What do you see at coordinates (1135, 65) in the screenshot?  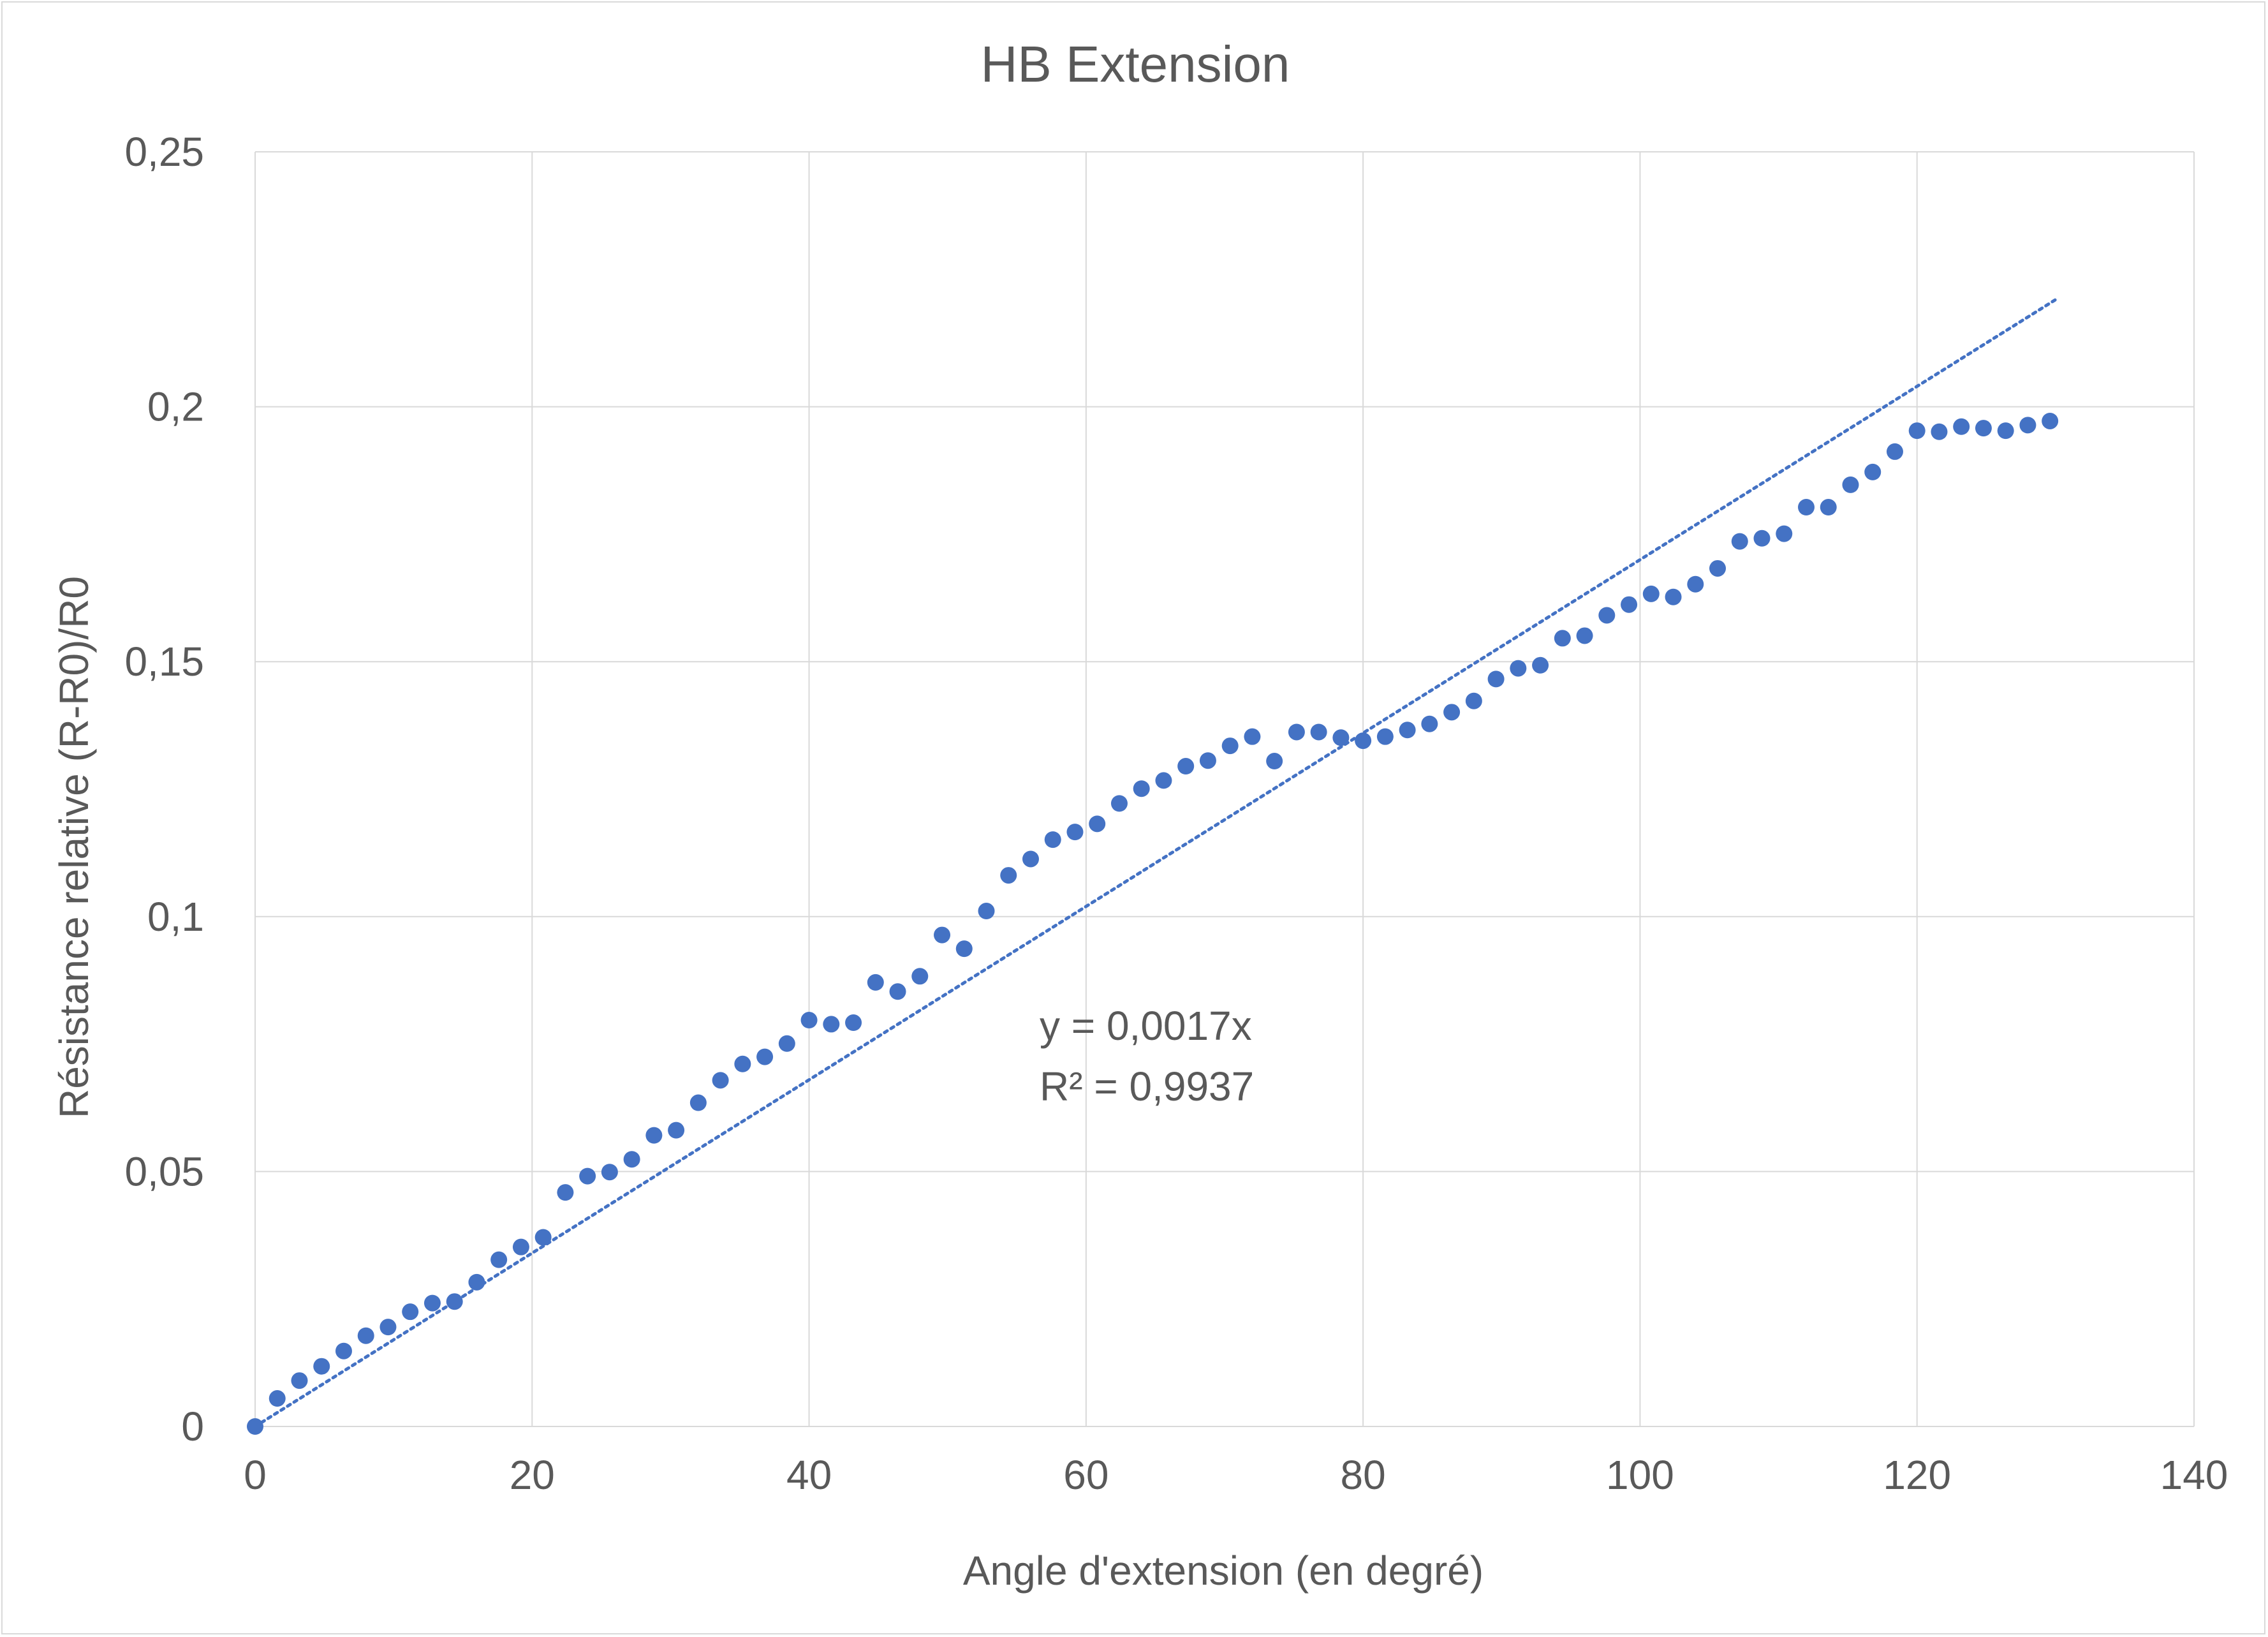 I see `chart-title: HB Extension` at bounding box center [1135, 65].